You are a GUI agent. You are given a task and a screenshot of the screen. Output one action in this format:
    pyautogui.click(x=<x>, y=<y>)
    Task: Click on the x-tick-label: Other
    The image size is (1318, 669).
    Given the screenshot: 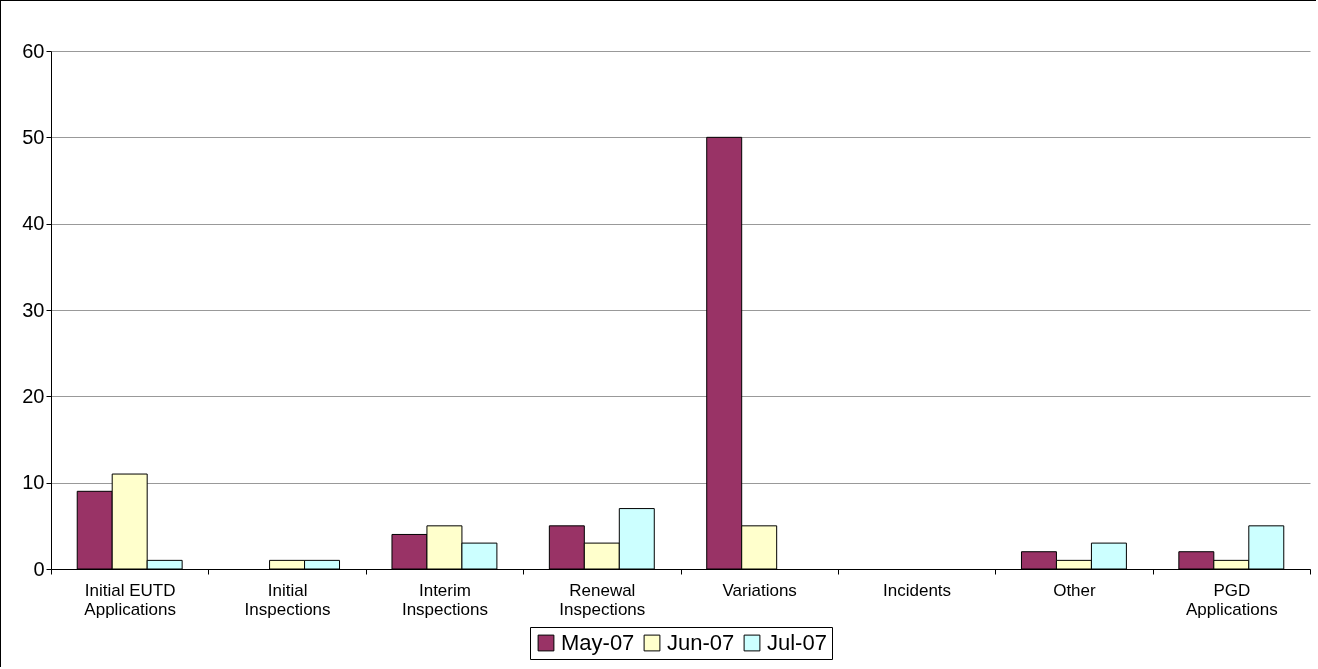 What is the action you would take?
    pyautogui.click(x=1075, y=590)
    